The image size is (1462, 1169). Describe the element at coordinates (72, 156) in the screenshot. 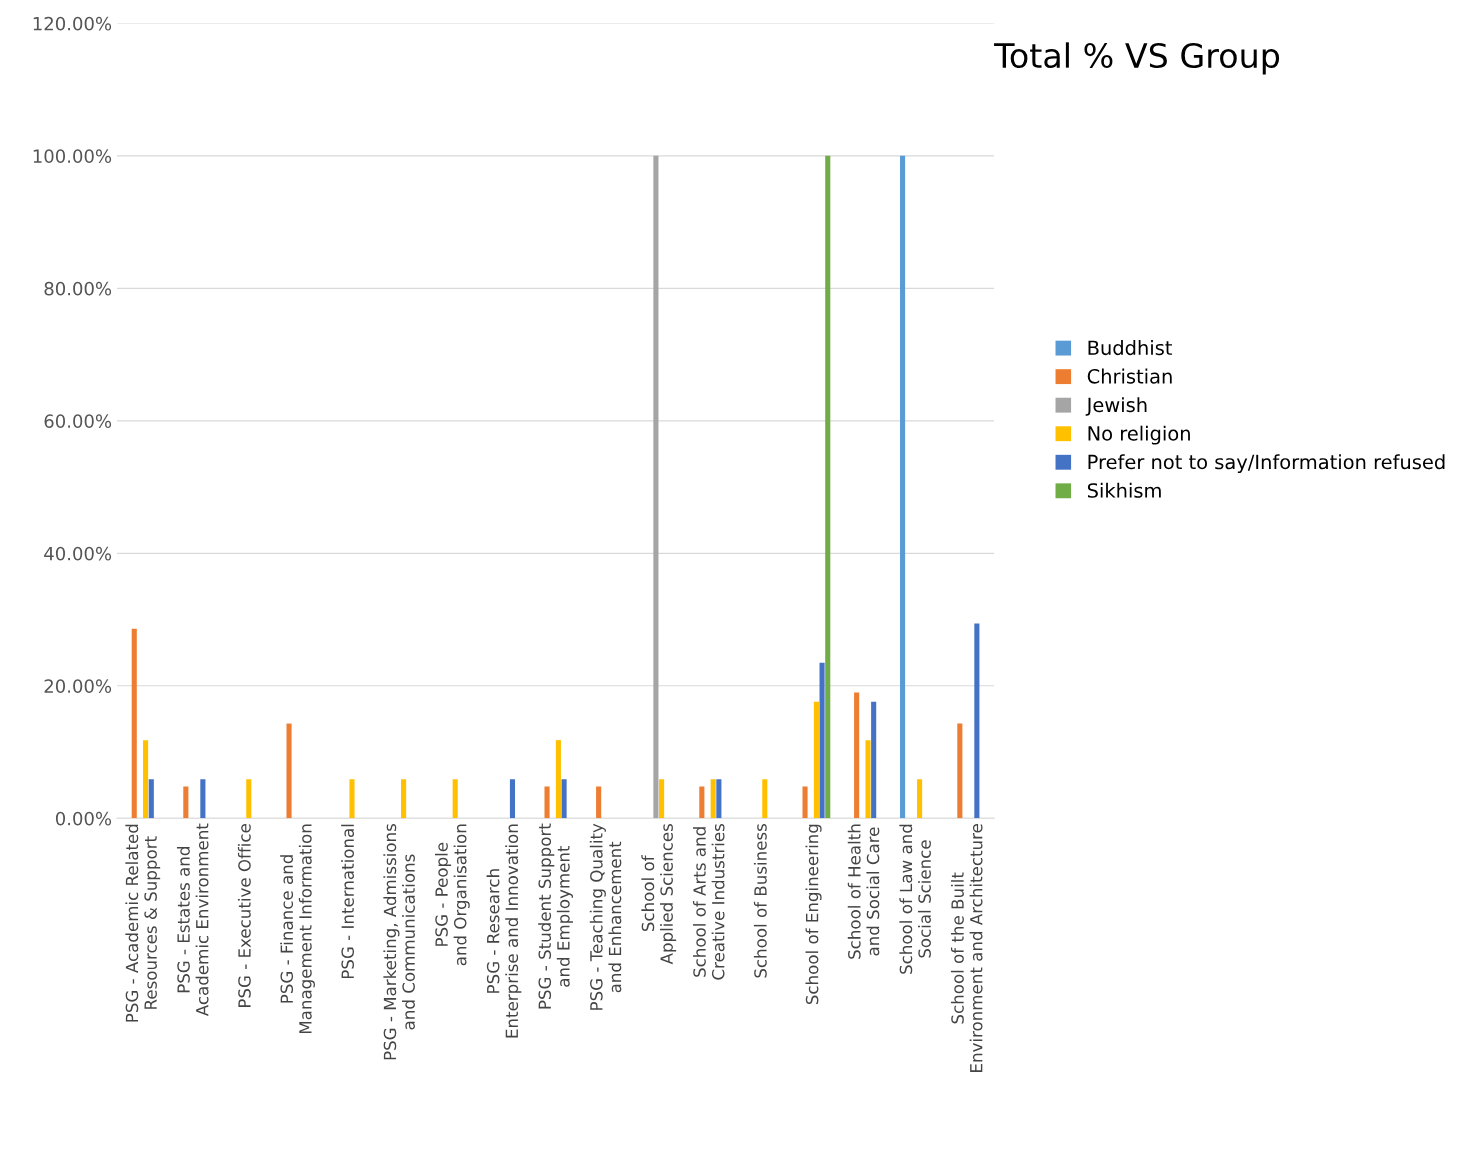

I see `y-tick-label: 100.00%` at that location.